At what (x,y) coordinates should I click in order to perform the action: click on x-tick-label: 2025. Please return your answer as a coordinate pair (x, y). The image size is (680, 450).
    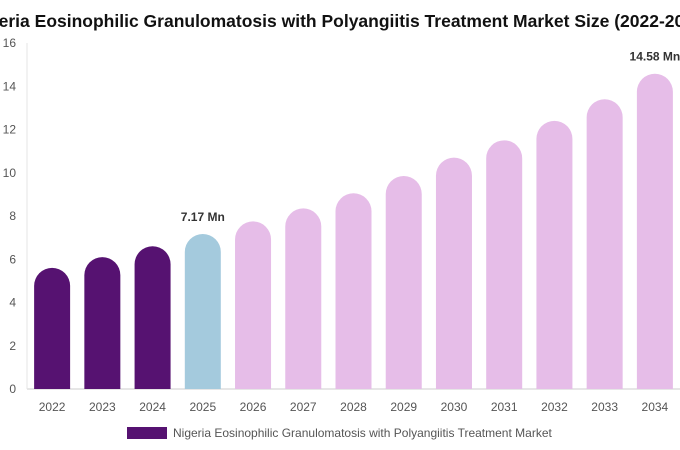
    Looking at the image, I should click on (202, 407).